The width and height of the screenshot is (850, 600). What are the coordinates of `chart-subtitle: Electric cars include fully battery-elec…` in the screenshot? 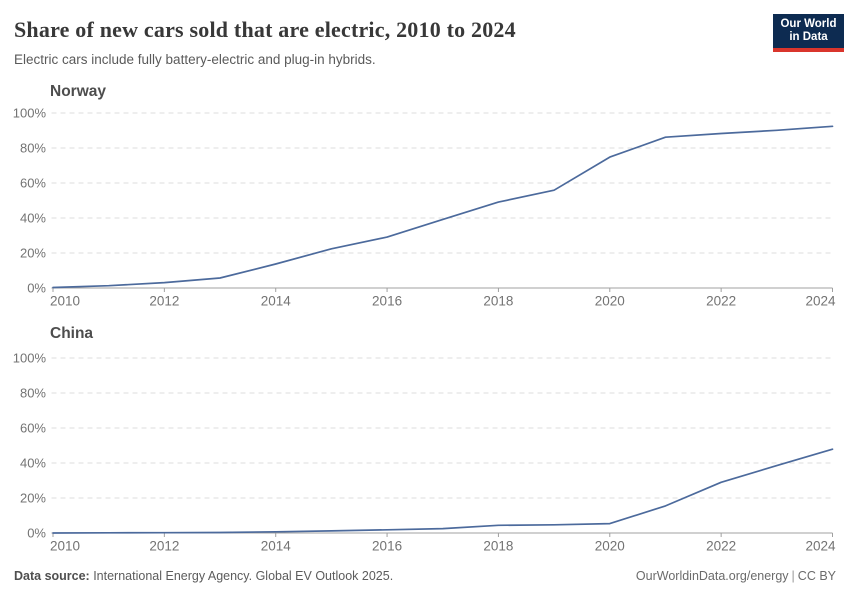 It's located at (195, 59).